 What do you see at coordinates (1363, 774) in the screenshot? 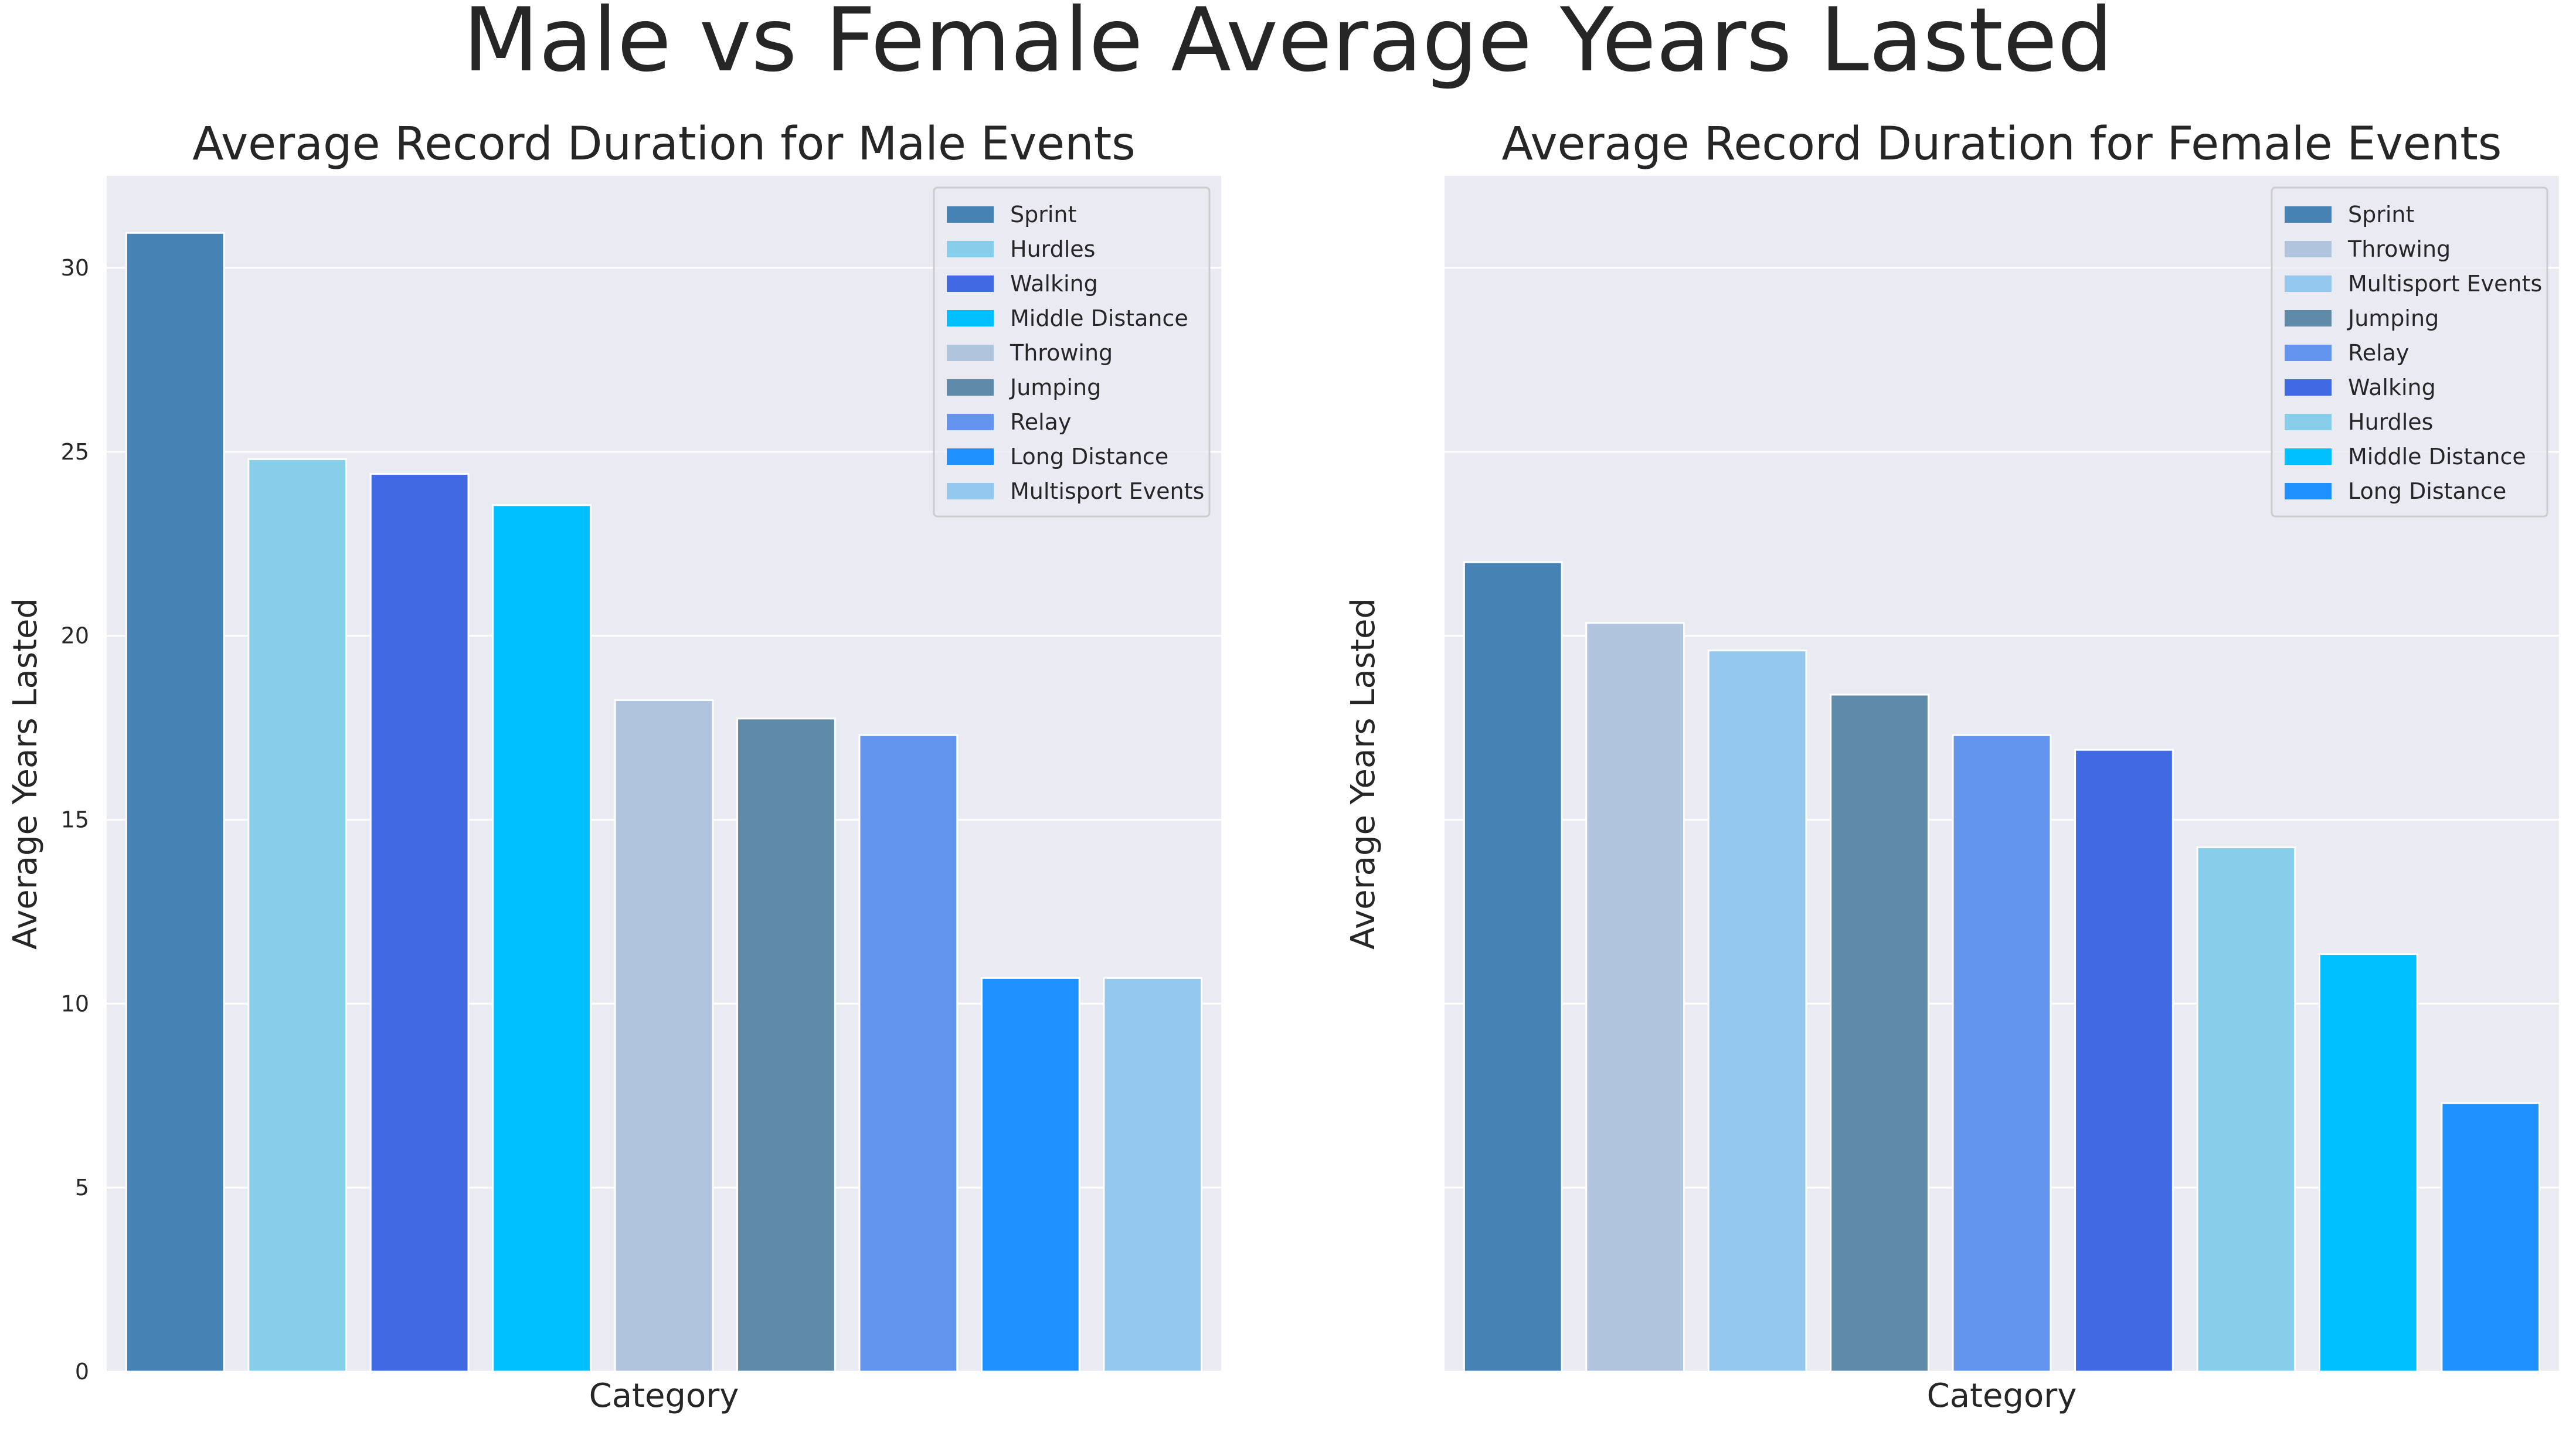
I see `female-y-axis-label: Average Years Lasted` at bounding box center [1363, 774].